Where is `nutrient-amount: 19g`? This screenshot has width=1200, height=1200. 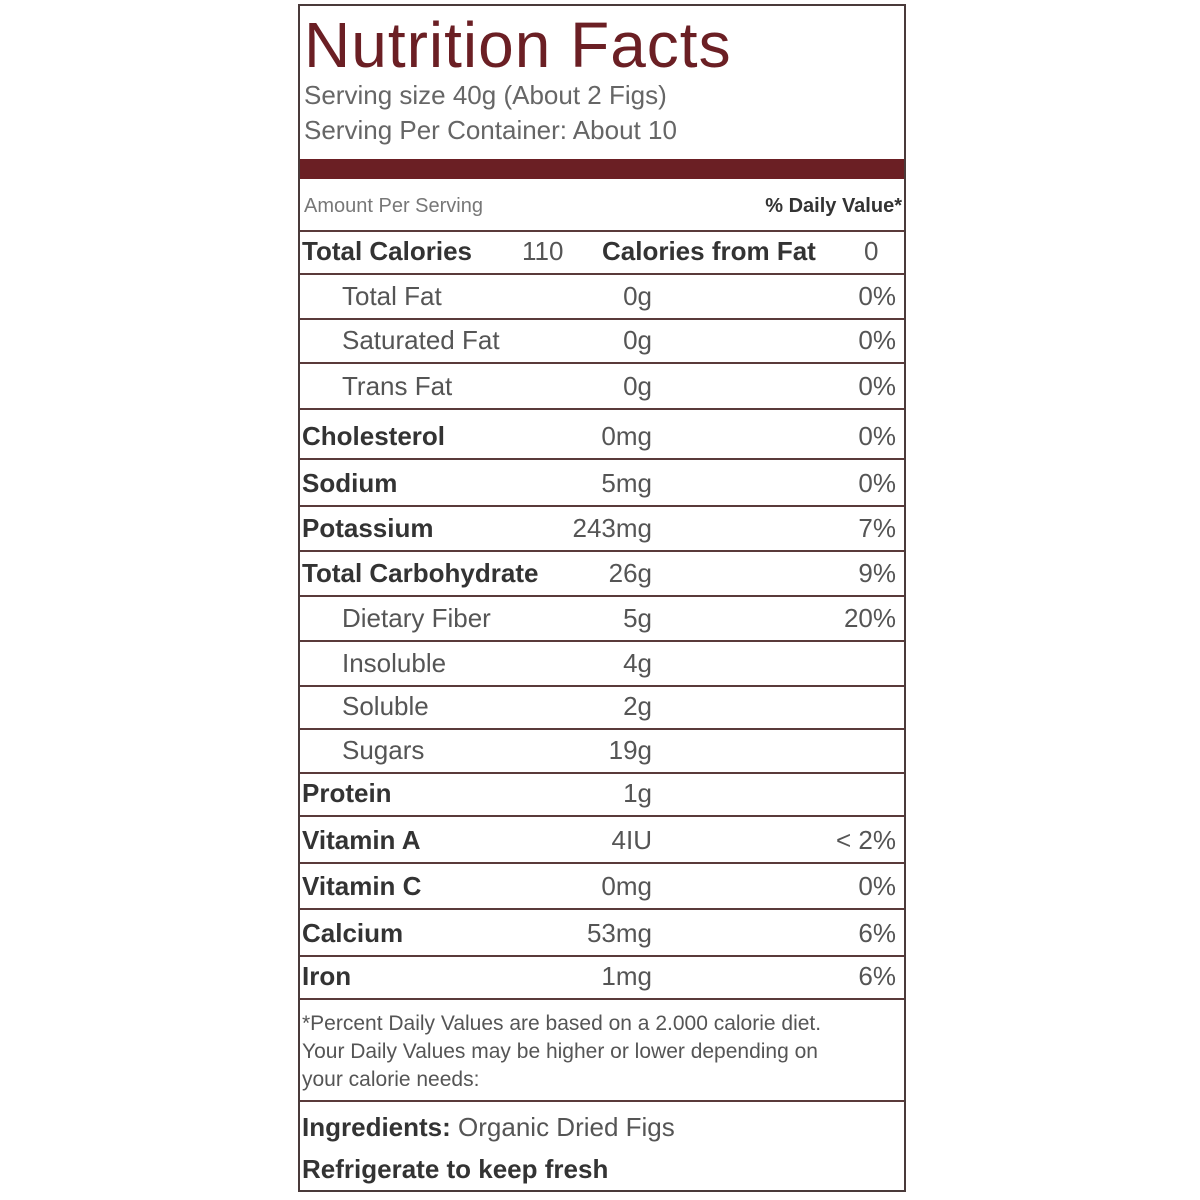 nutrient-amount: 19g is located at coordinates (630, 750).